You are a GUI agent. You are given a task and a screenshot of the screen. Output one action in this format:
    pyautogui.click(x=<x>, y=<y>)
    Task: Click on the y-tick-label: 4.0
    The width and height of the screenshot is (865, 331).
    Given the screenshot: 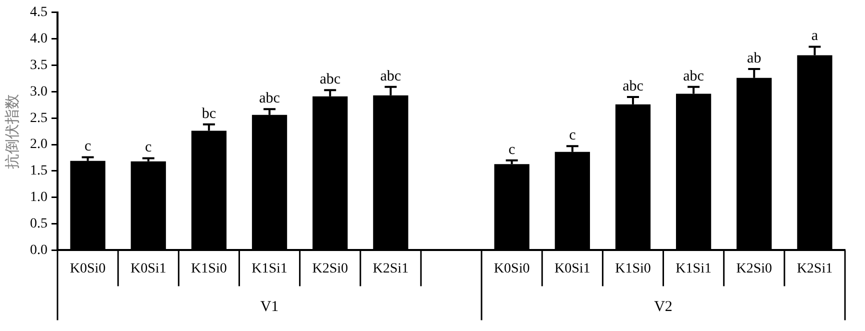 What is the action you would take?
    pyautogui.click(x=39, y=38)
    